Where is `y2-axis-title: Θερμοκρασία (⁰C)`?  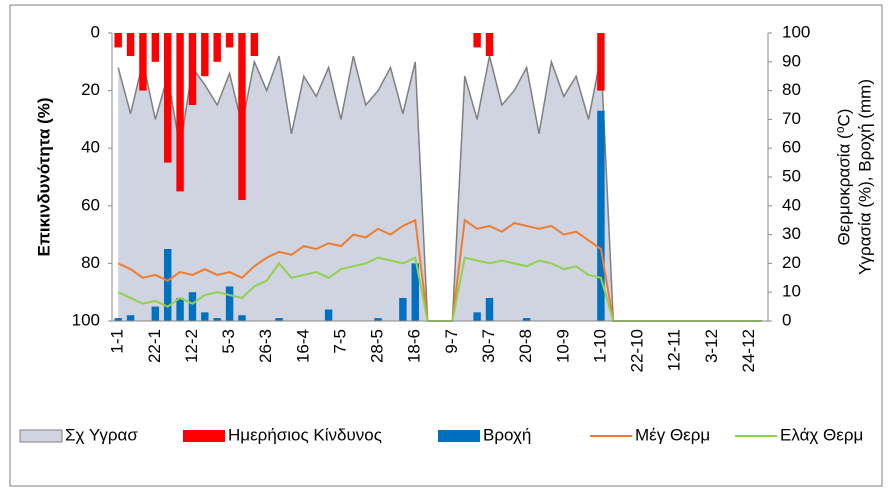 y2-axis-title: Θερμοκρασία (⁰C) is located at coordinates (843, 177).